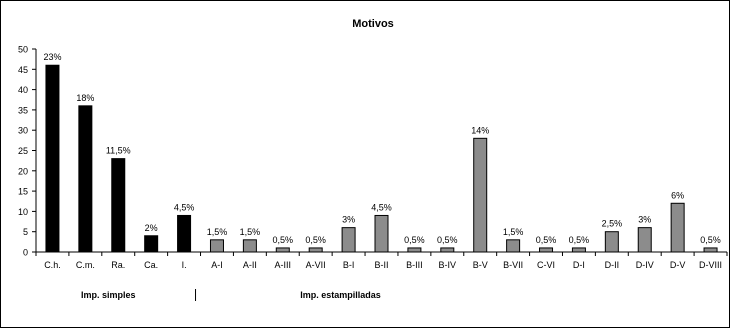 The width and height of the screenshot is (731, 334). I want to click on x-tick-label: B-IV, so click(448, 265).